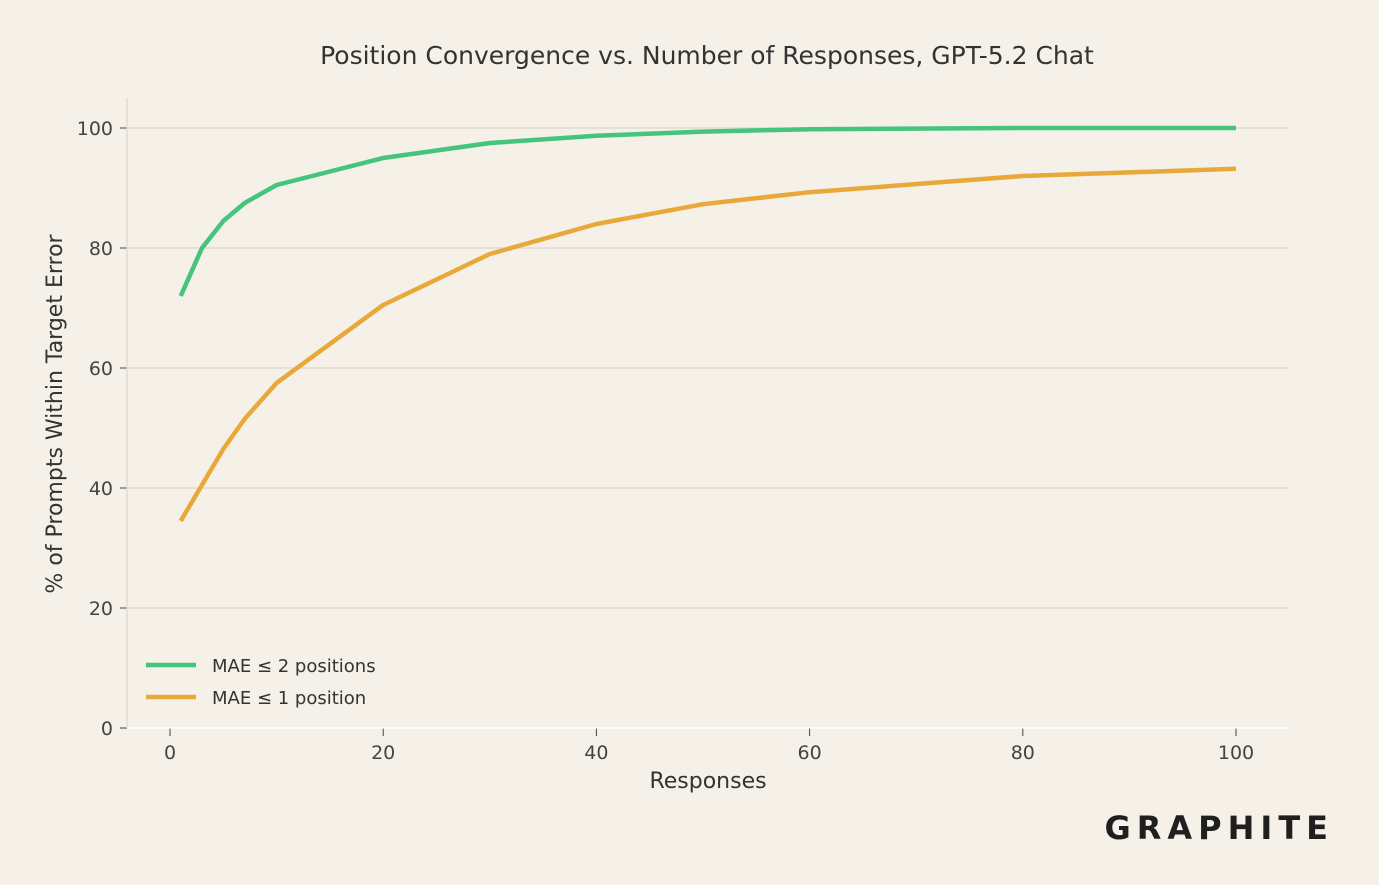  Describe the element at coordinates (107, 729) in the screenshot. I see `y-tick-label-0: 0` at that location.